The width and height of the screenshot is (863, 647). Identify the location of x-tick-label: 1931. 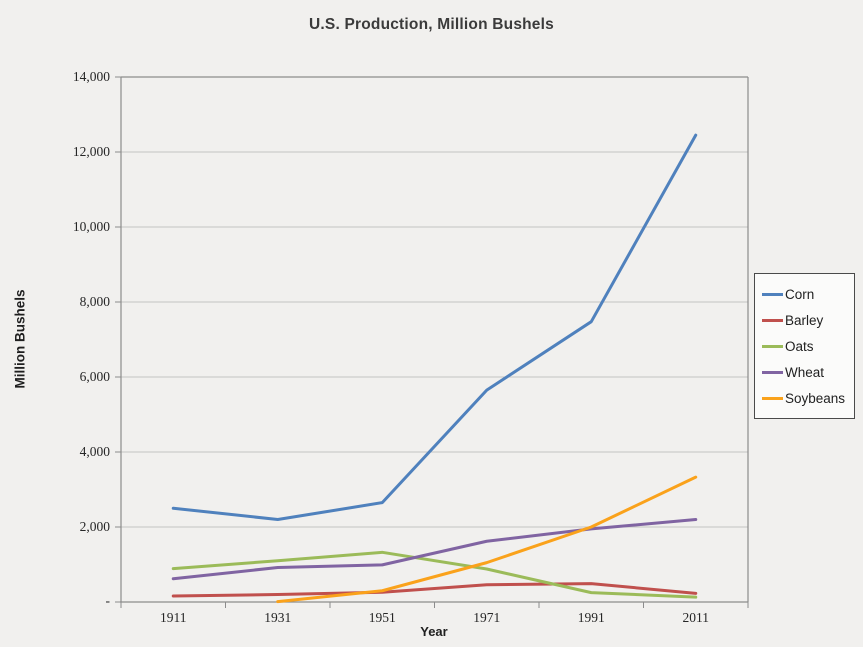
(278, 617).